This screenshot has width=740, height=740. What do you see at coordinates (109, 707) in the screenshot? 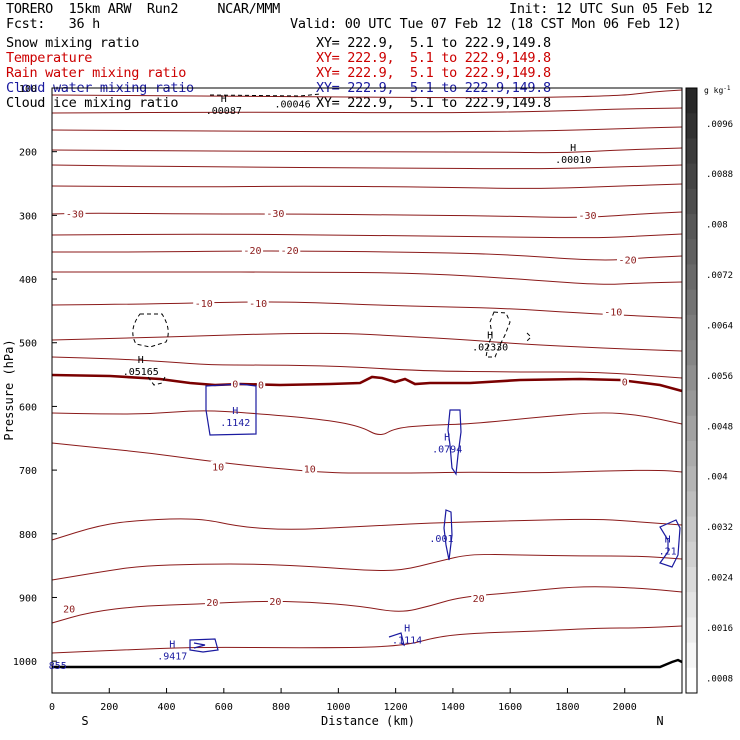
I see `x-tick-label: 200` at bounding box center [109, 707].